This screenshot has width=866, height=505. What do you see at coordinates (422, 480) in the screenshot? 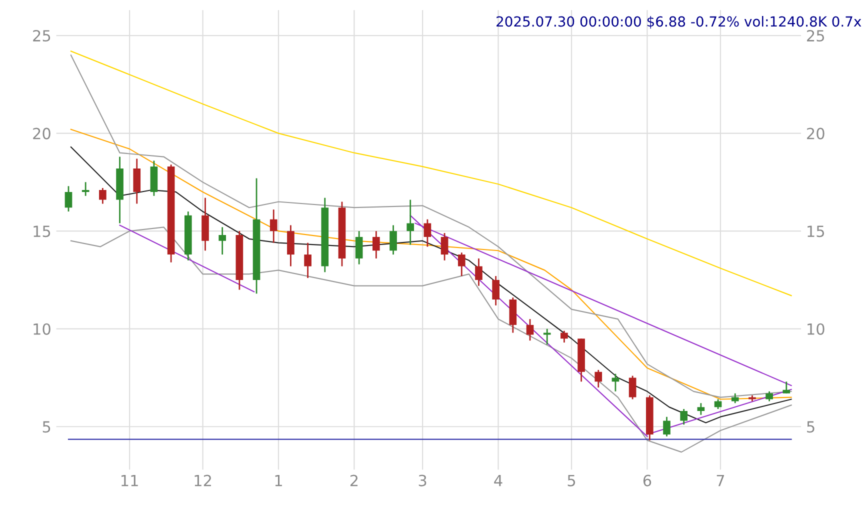
I see `x-tick-label: 3` at bounding box center [422, 480].